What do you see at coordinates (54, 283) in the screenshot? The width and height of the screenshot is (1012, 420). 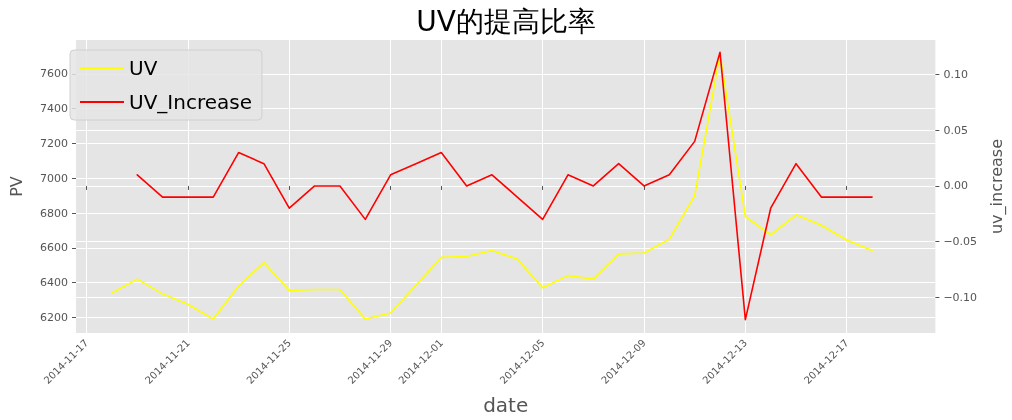 I see `y-tick-label: 6400` at bounding box center [54, 283].